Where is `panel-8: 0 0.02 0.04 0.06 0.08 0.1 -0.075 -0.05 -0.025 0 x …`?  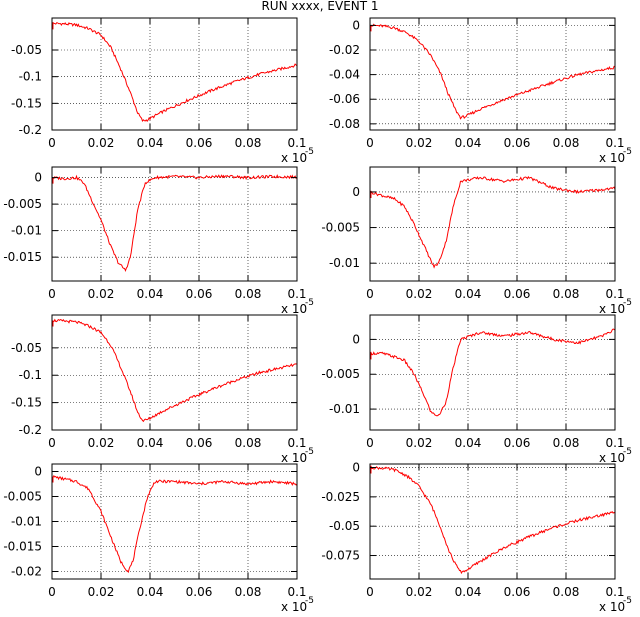
panel-8: 0 0.02 0.04 0.06 0.08 0.1 -0.075 -0.05 -0.025 0 x … is located at coordinates (476, 537).